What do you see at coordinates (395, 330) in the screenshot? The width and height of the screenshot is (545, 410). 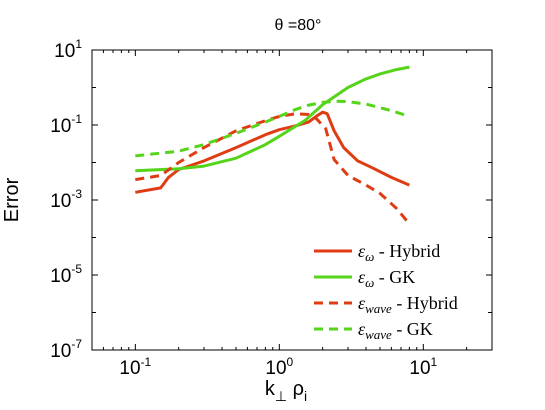 I see `legend-label-3: εwave - GK` at bounding box center [395, 330].